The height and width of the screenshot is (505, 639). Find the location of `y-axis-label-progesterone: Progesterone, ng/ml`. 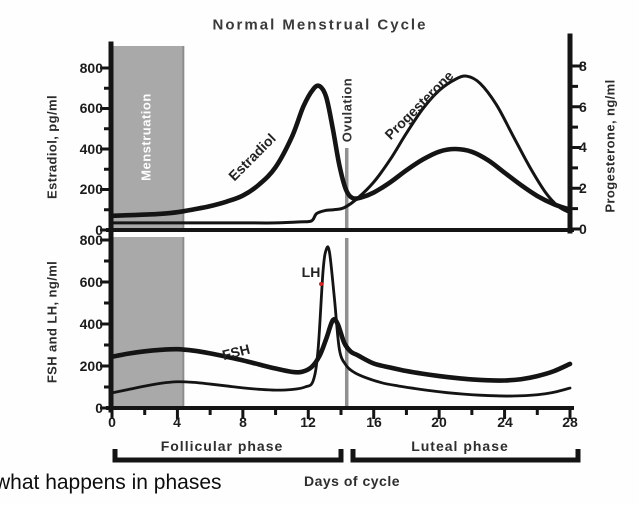

y-axis-label-progesterone: Progesterone, ng/ml is located at coordinates (610, 146).